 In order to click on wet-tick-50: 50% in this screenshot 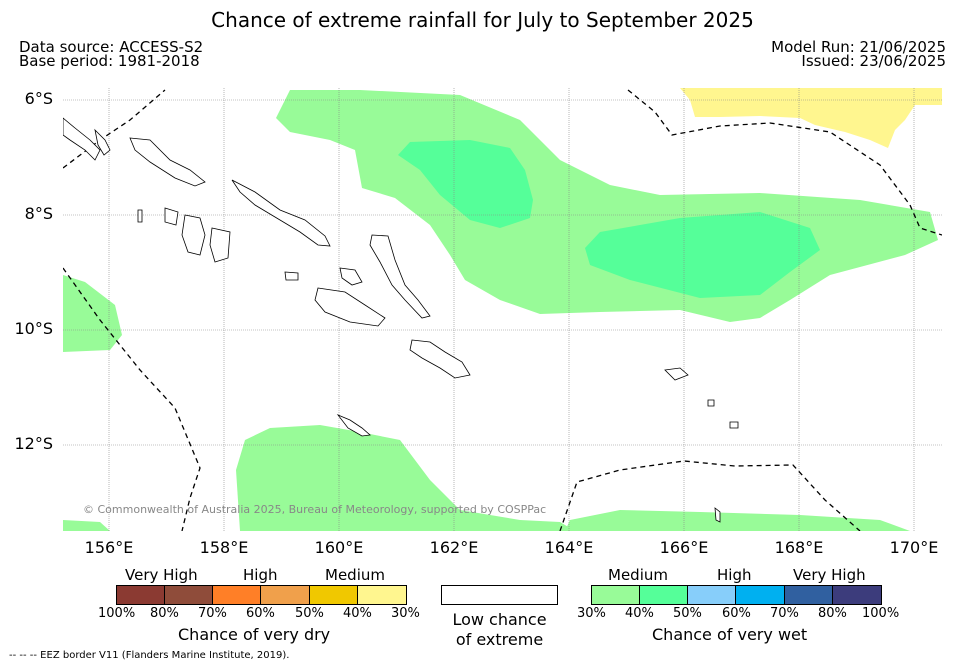, I will do `click(687, 613)`.